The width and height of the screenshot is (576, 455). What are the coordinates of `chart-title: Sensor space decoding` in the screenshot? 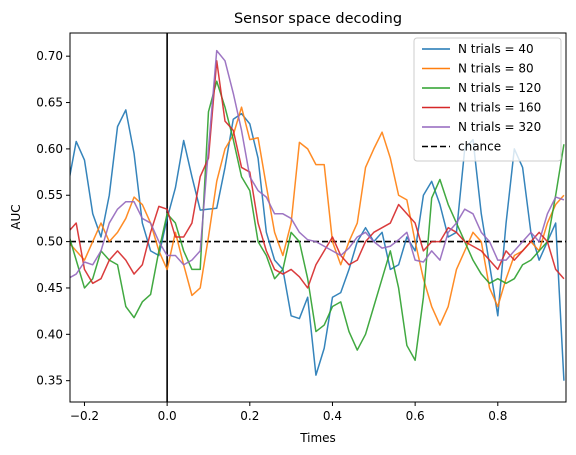 It's located at (318, 19).